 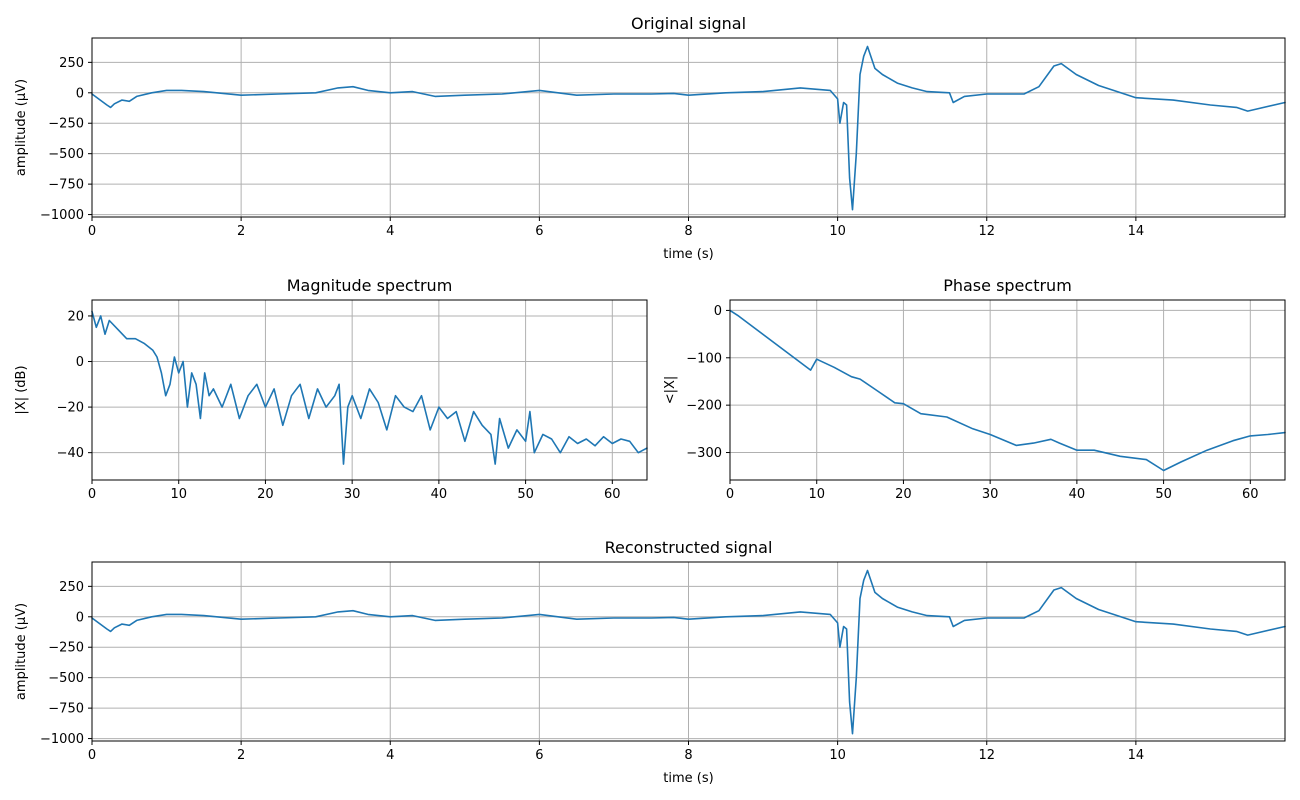 What do you see at coordinates (70, 408) in the screenshot?
I see `y-tick-label: −20` at bounding box center [70, 408].